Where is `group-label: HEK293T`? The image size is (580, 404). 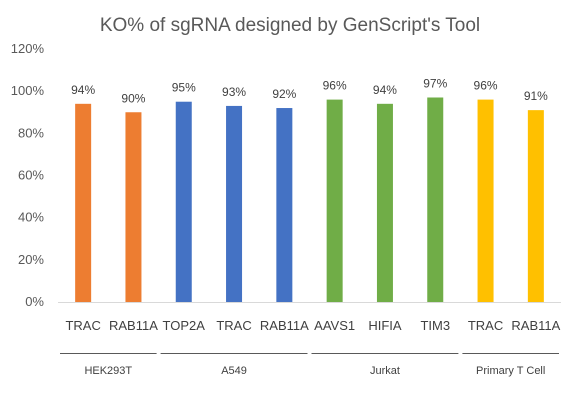
group-label: HEK293T is located at coordinates (108, 371).